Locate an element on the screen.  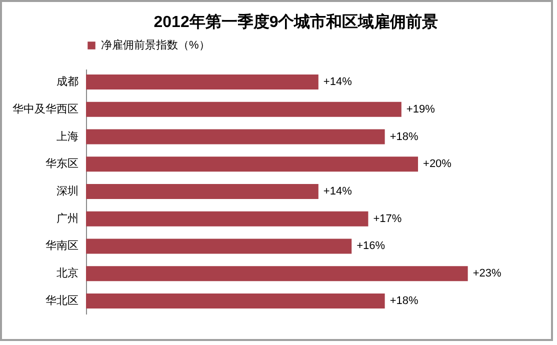
data-label: +19% is located at coordinates (421, 109).